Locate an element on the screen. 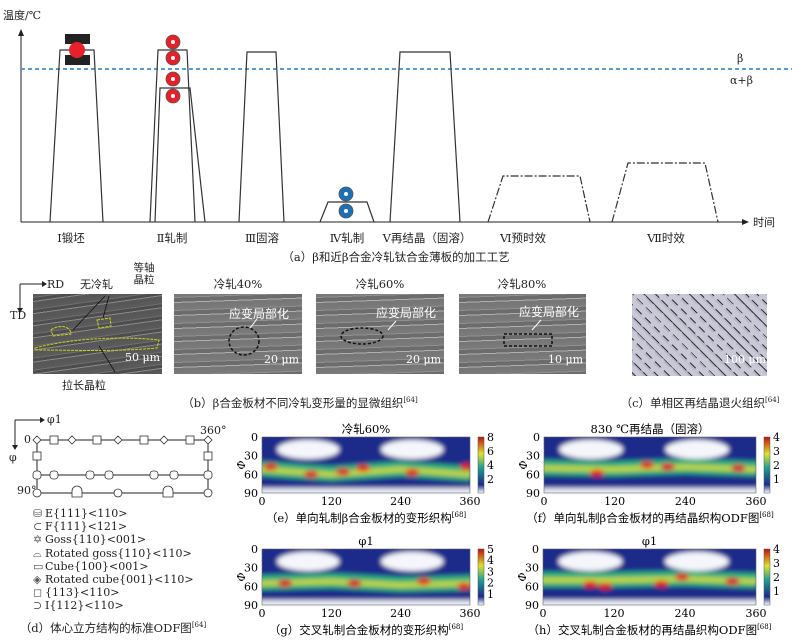 This screenshot has height=644, width=792. micrograph-cold-rolling-40: 应变局部化 20 μm is located at coordinates (238, 334).